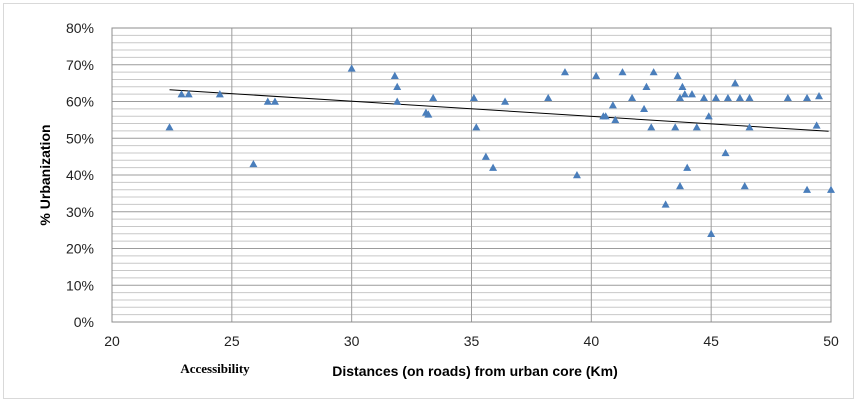 This screenshot has height=404, width=859. I want to click on x-tick-label: 30, so click(352, 341).